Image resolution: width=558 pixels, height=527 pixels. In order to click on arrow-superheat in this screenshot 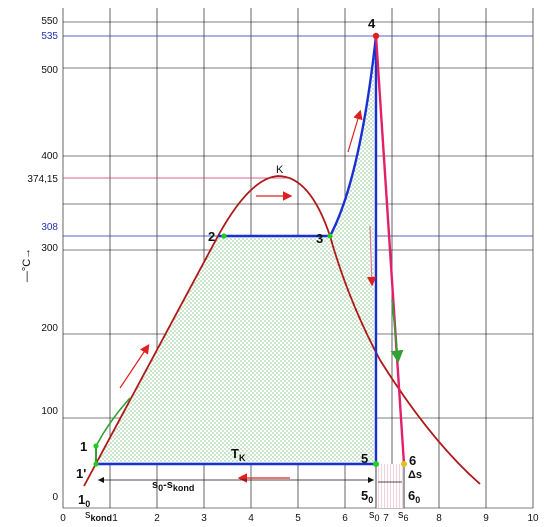, I will do `click(355, 131)`.